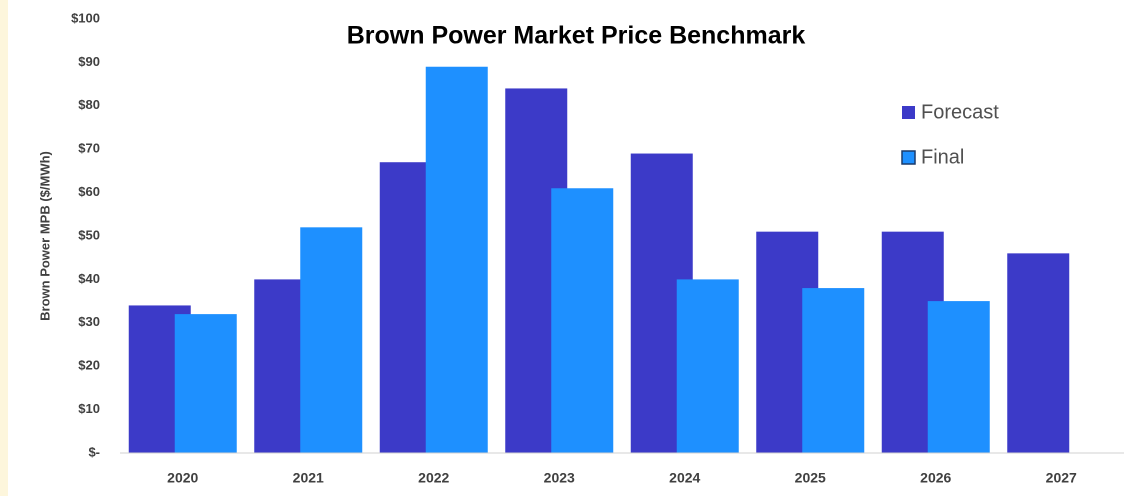 The width and height of the screenshot is (1142, 496). I want to click on x-tick-label: 2023, so click(559, 478).